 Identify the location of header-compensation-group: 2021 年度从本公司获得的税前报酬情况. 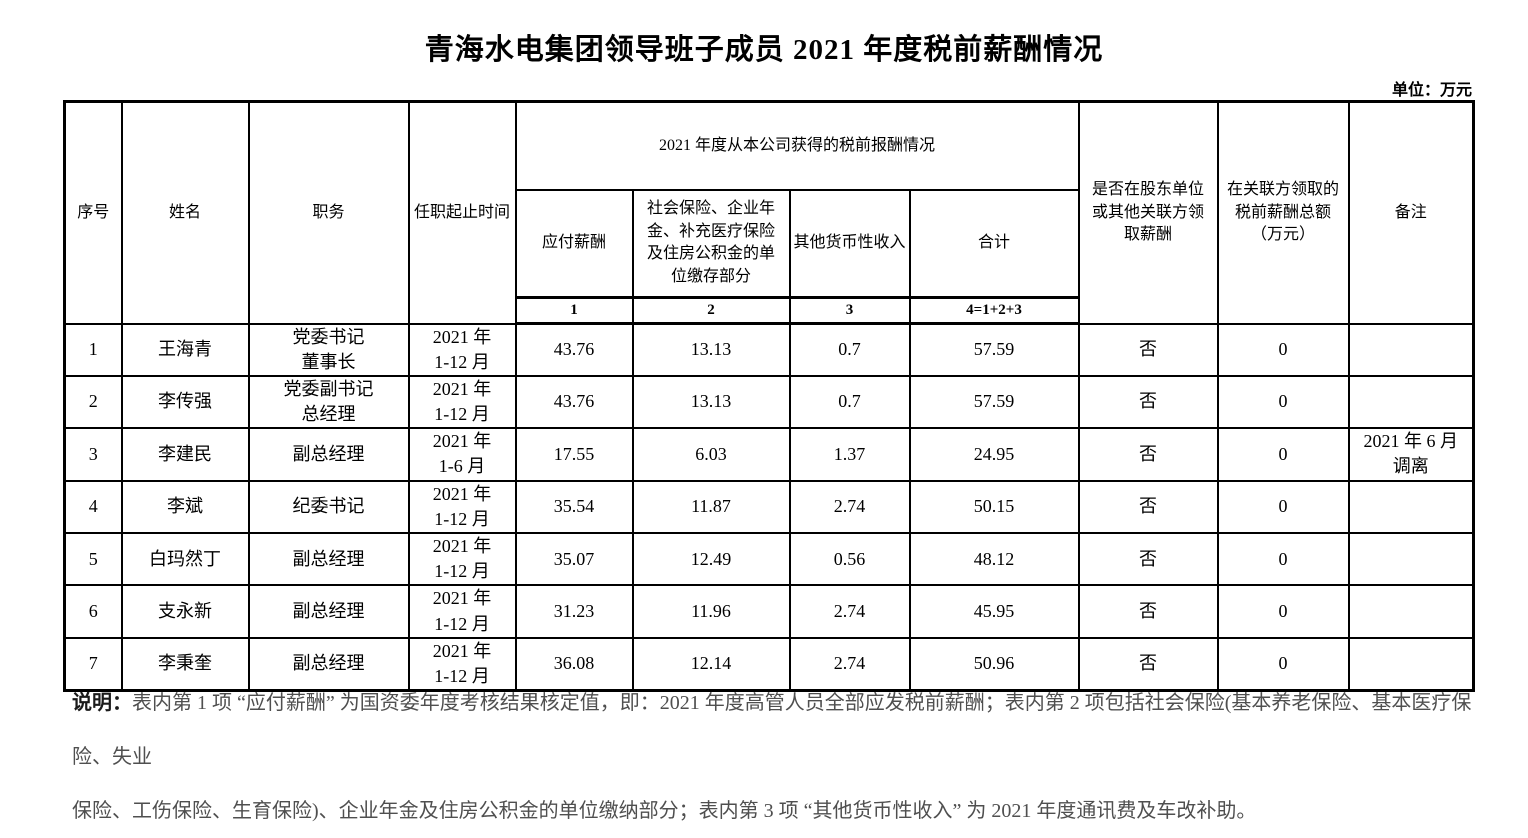
(797, 145).